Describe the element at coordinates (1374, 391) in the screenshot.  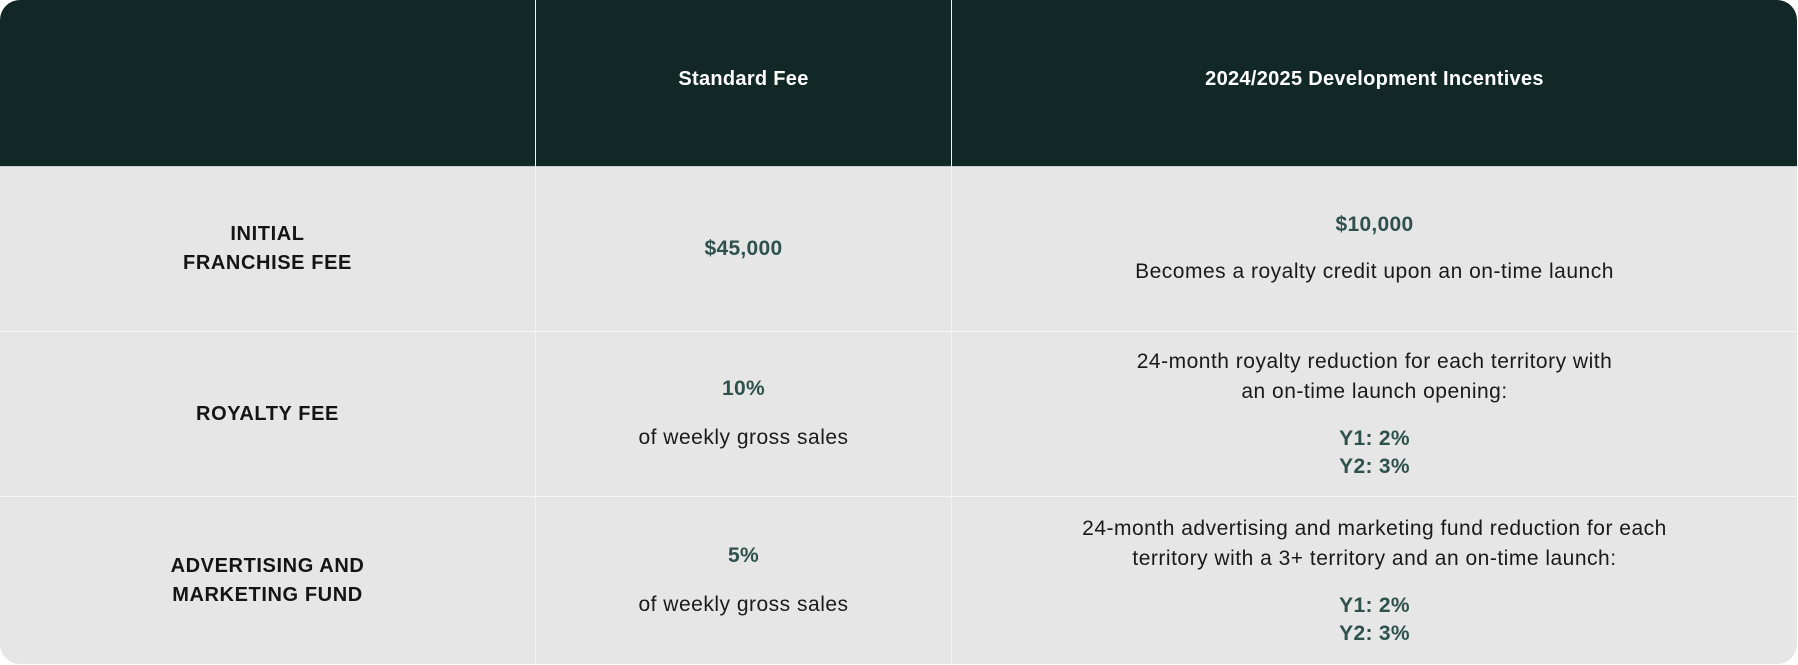
I see `incentive-line: an on-time launch opening:` at that location.